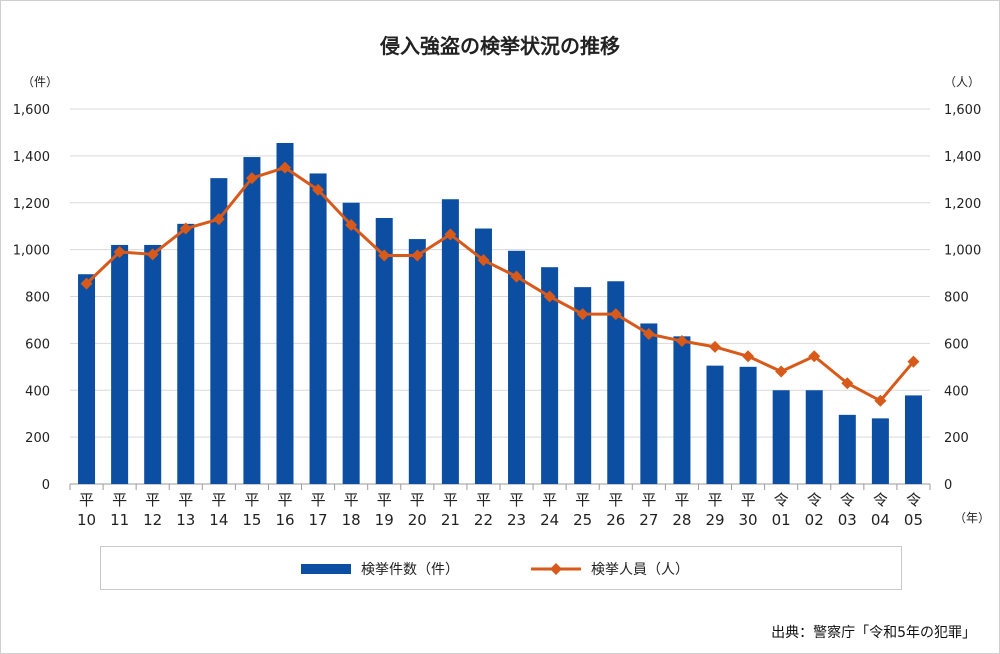 This screenshot has width=1000, height=654. What do you see at coordinates (748, 520) in the screenshot?
I see `x-tick-label-year: 30` at bounding box center [748, 520].